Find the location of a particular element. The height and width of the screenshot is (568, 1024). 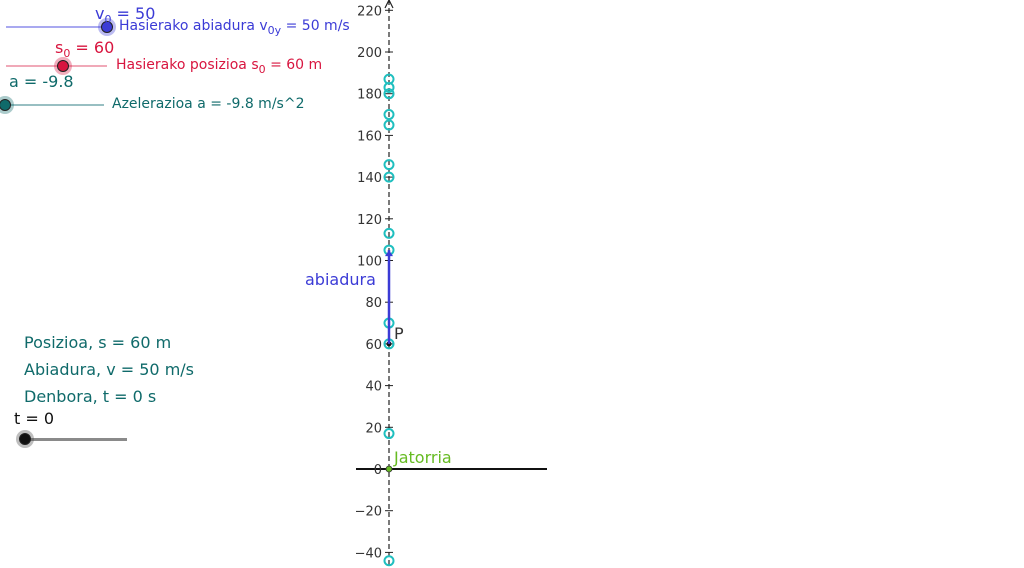

y-tick-label: 120 is located at coordinates (369, 220).